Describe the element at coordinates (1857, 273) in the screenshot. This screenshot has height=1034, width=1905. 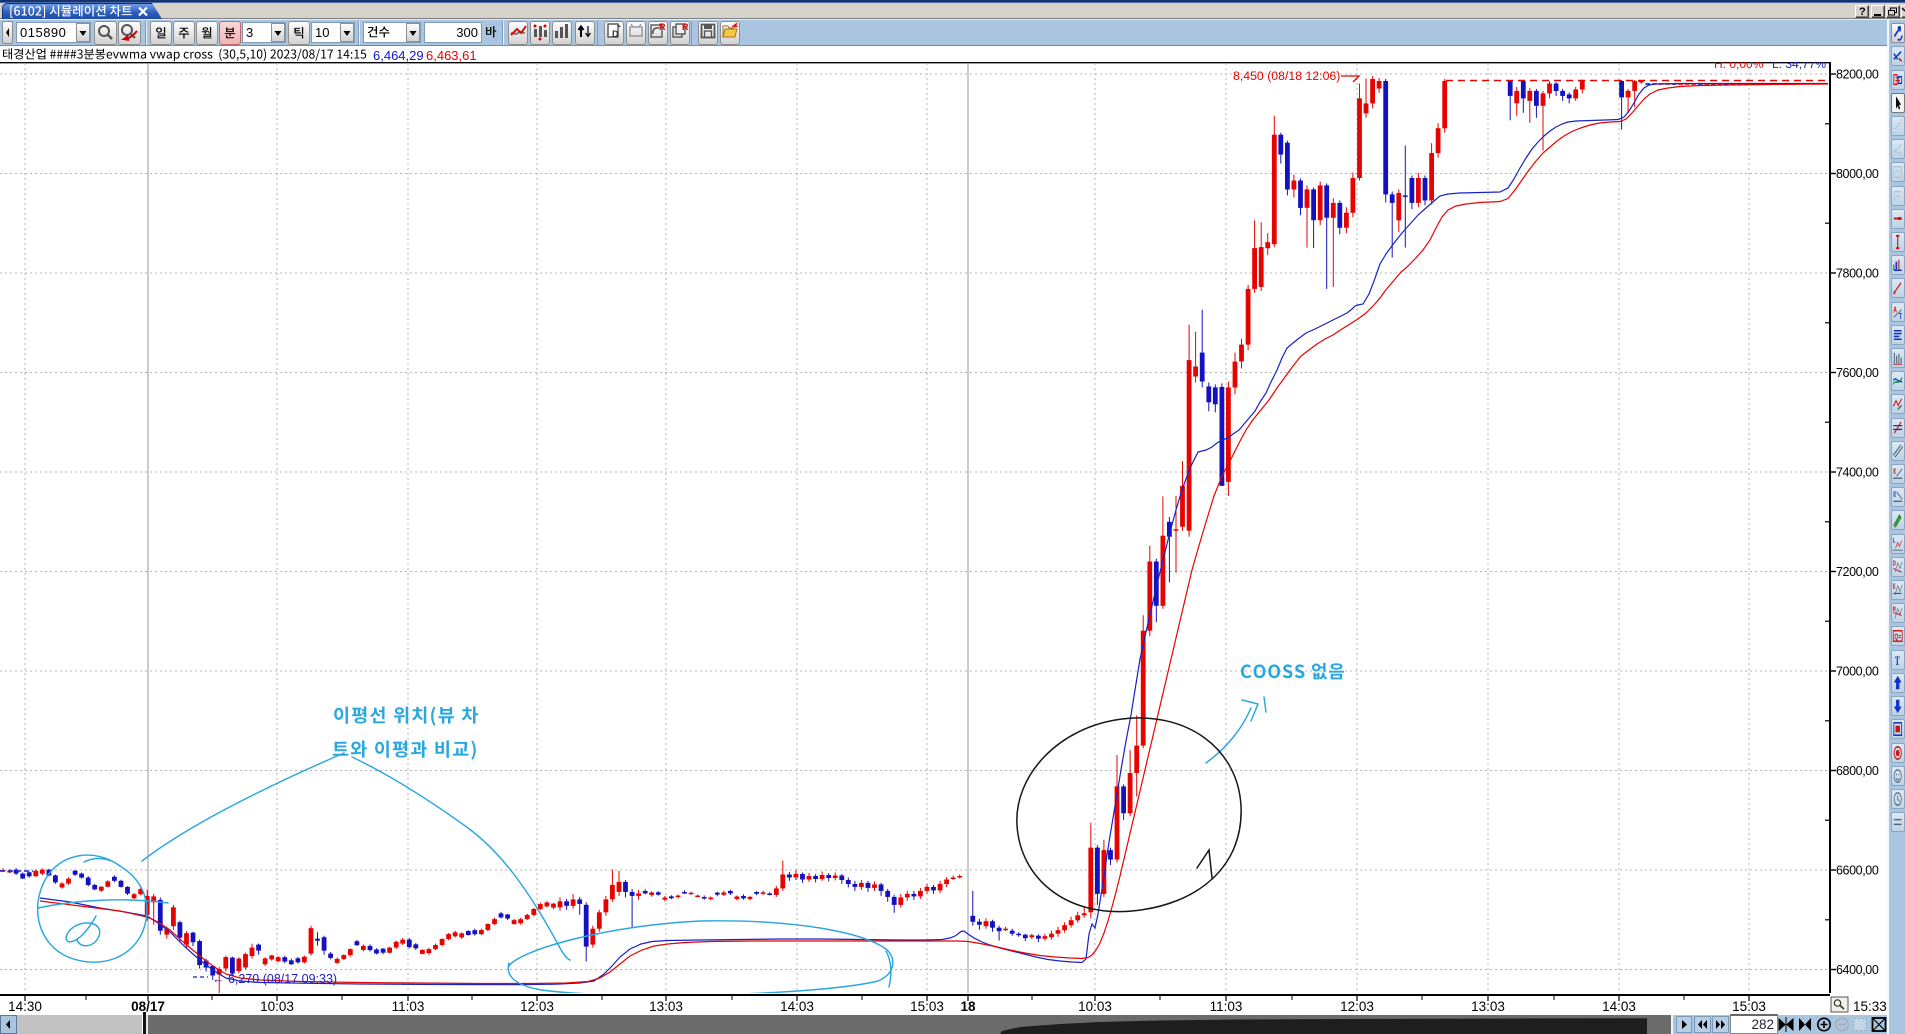
I see `svg-text: 7800,00` at that location.